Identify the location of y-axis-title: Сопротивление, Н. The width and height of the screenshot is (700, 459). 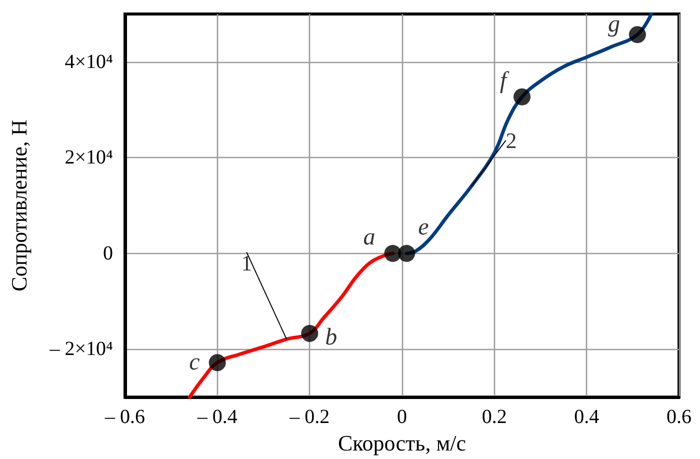
(19, 206).